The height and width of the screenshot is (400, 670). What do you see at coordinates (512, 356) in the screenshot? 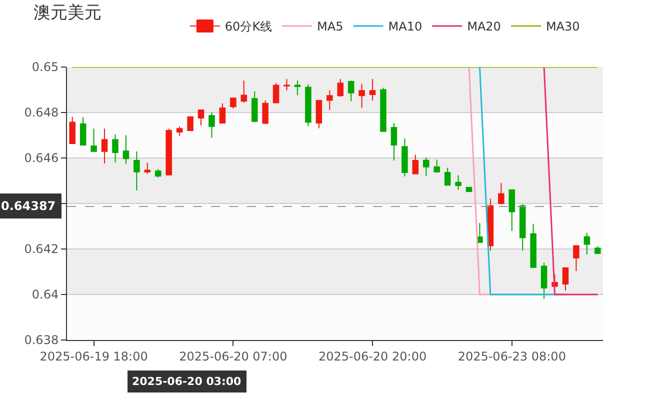
I see `x-tick-label: 2025-06-23 08:00` at bounding box center [512, 356].